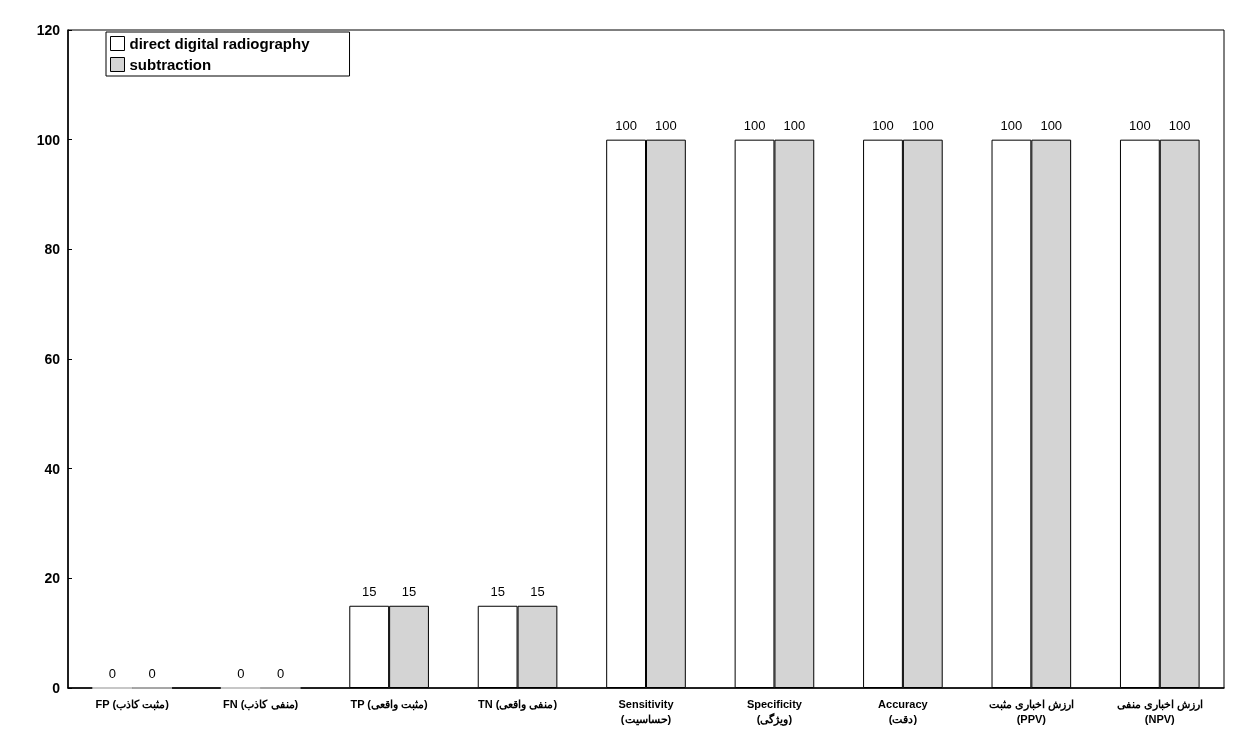  Describe the element at coordinates (52, 249) in the screenshot. I see `y-tick-label: 80` at that location.